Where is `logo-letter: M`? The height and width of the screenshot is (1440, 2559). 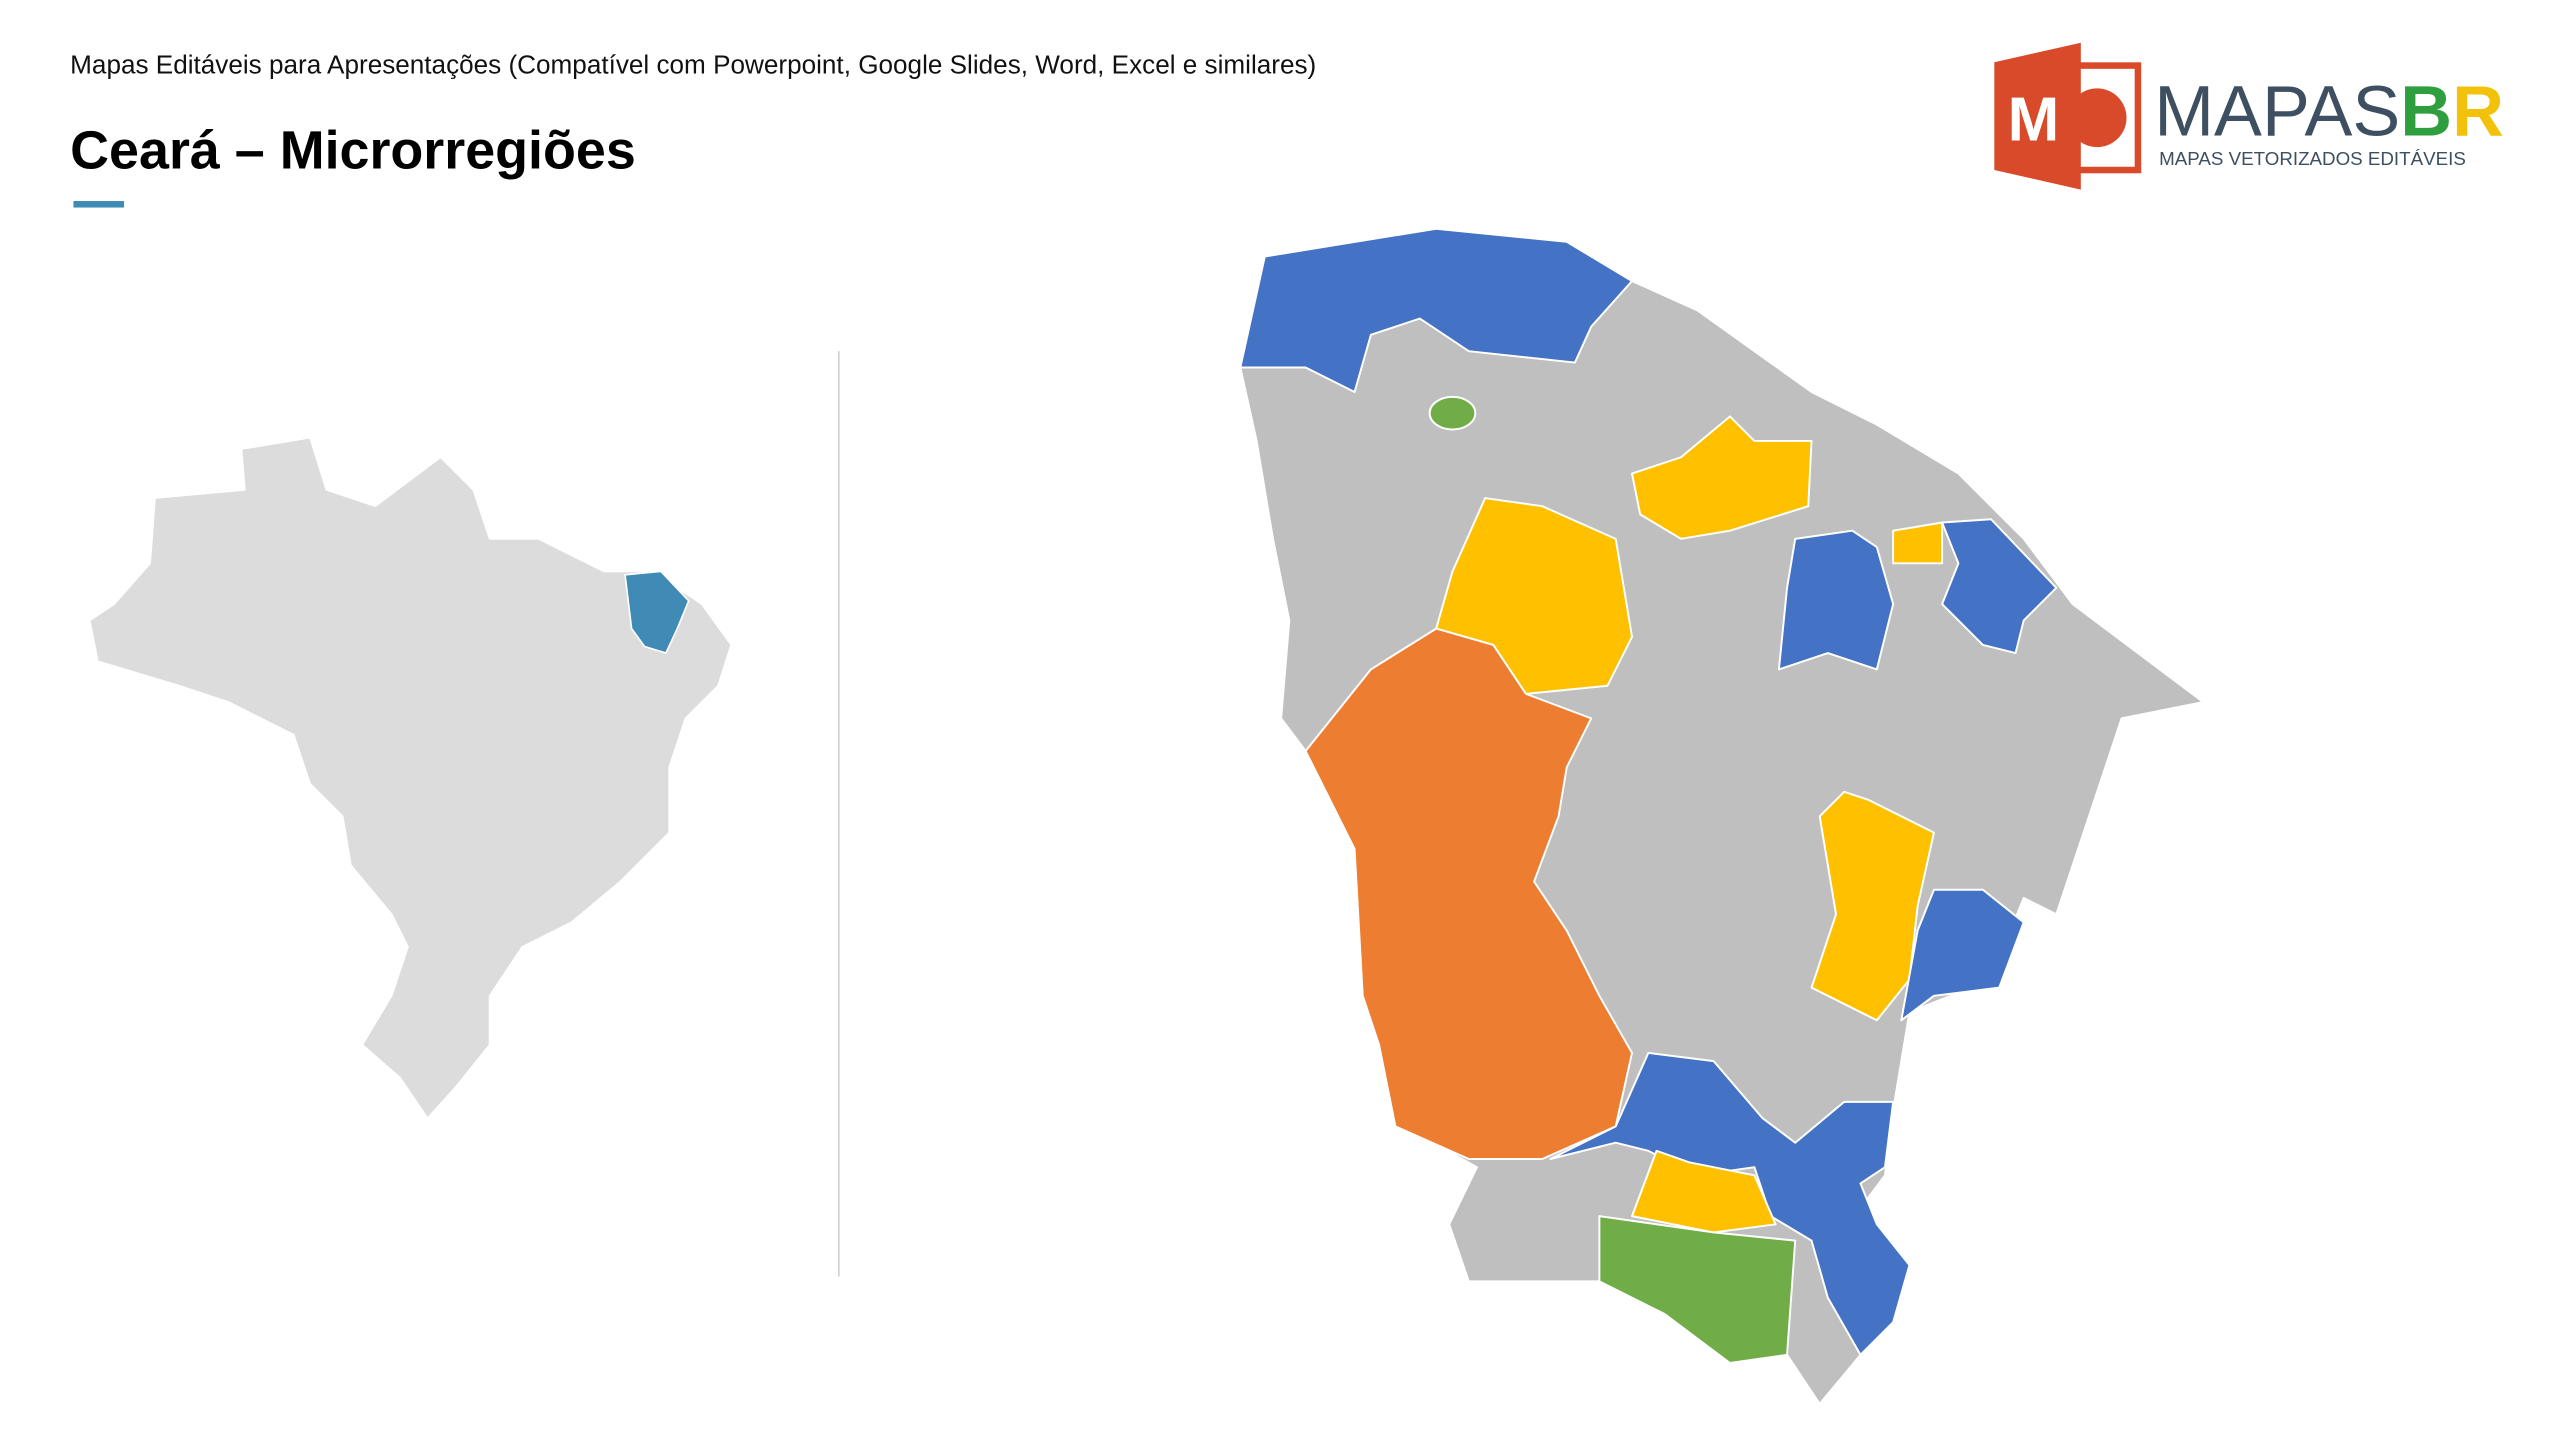
logo-letter: M is located at coordinates (2034, 120).